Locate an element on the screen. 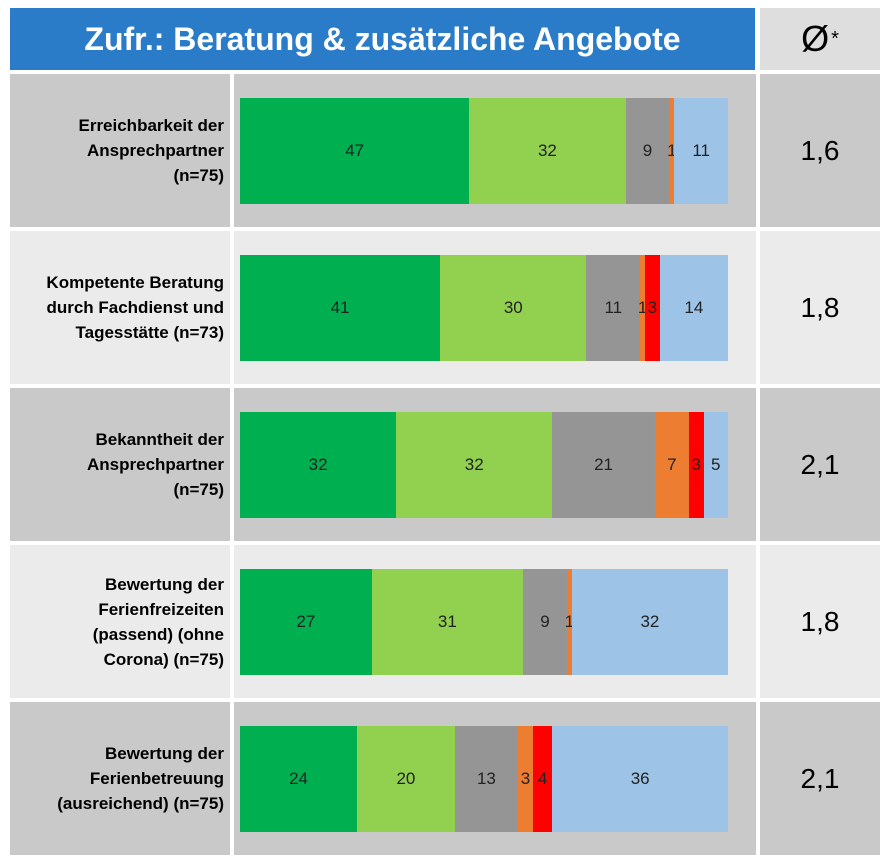 This screenshot has width=885, height=864. average-value: 1,6 is located at coordinates (820, 150).